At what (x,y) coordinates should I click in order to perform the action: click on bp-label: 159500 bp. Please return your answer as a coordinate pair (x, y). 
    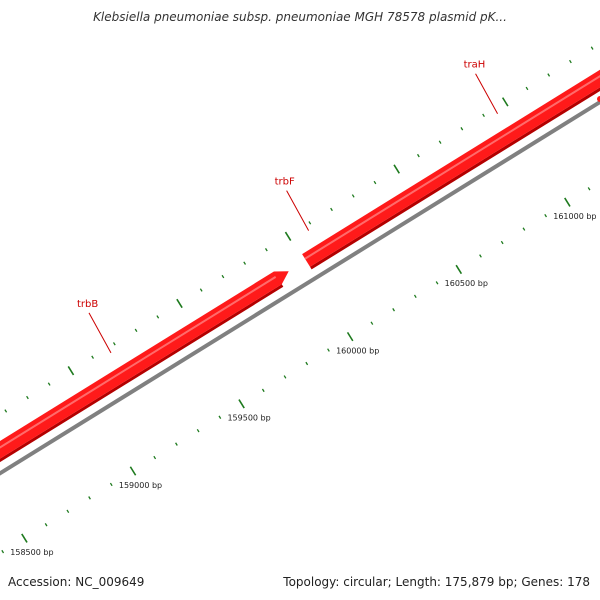
    Looking at the image, I should click on (248, 418).